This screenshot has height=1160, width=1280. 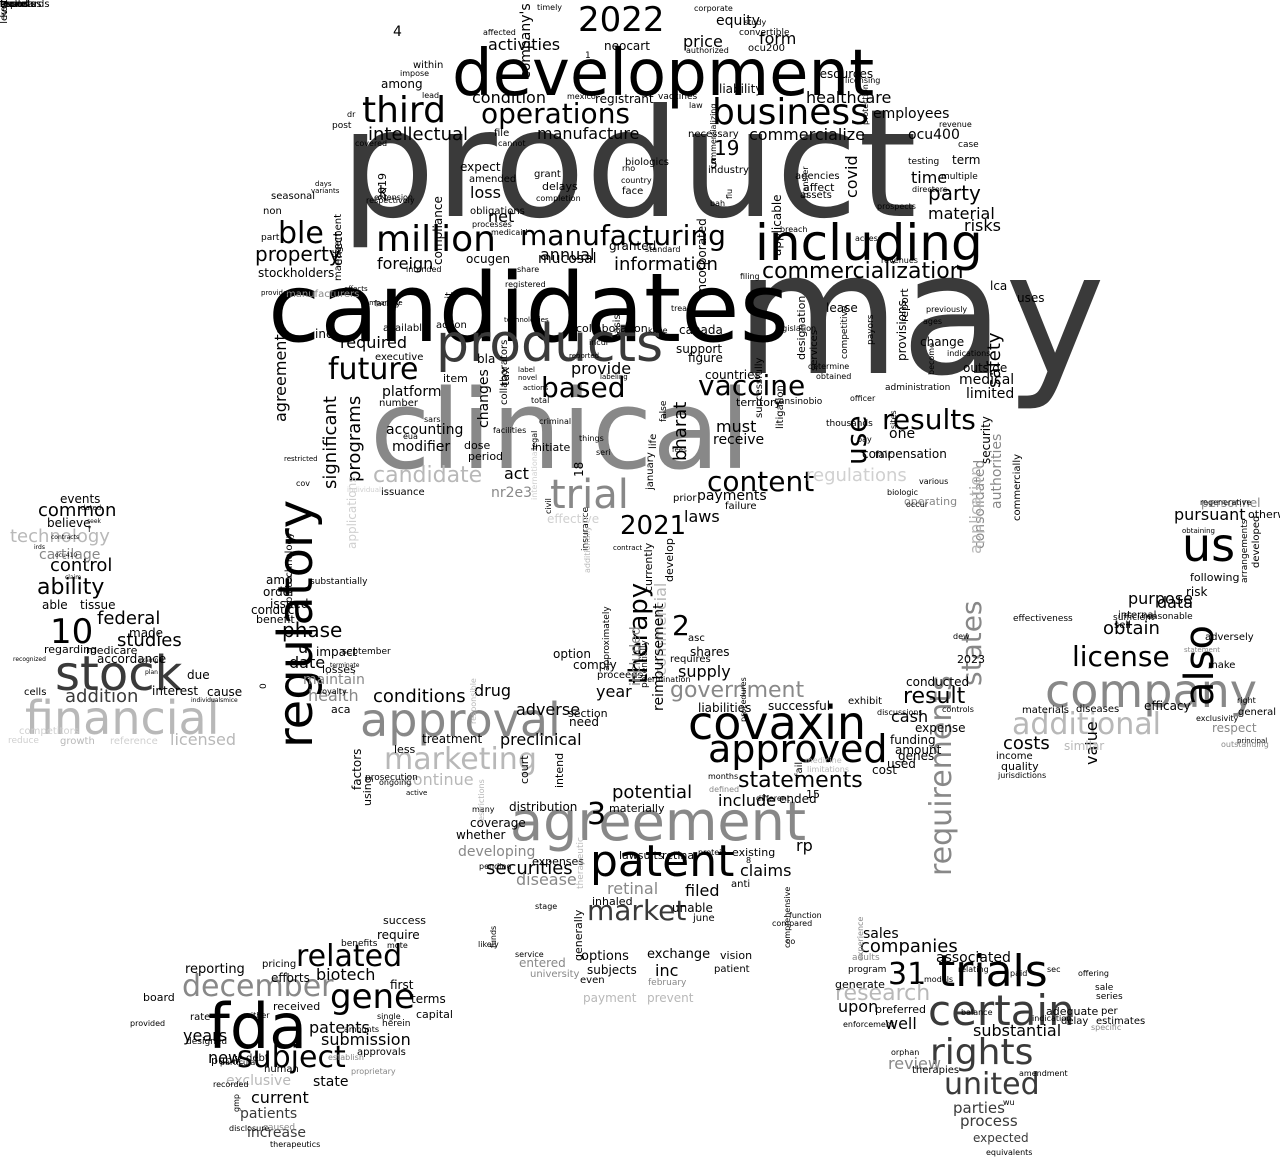 What do you see at coordinates (279, 1128) in the screenshot?
I see `word-caused: caused` at bounding box center [279, 1128].